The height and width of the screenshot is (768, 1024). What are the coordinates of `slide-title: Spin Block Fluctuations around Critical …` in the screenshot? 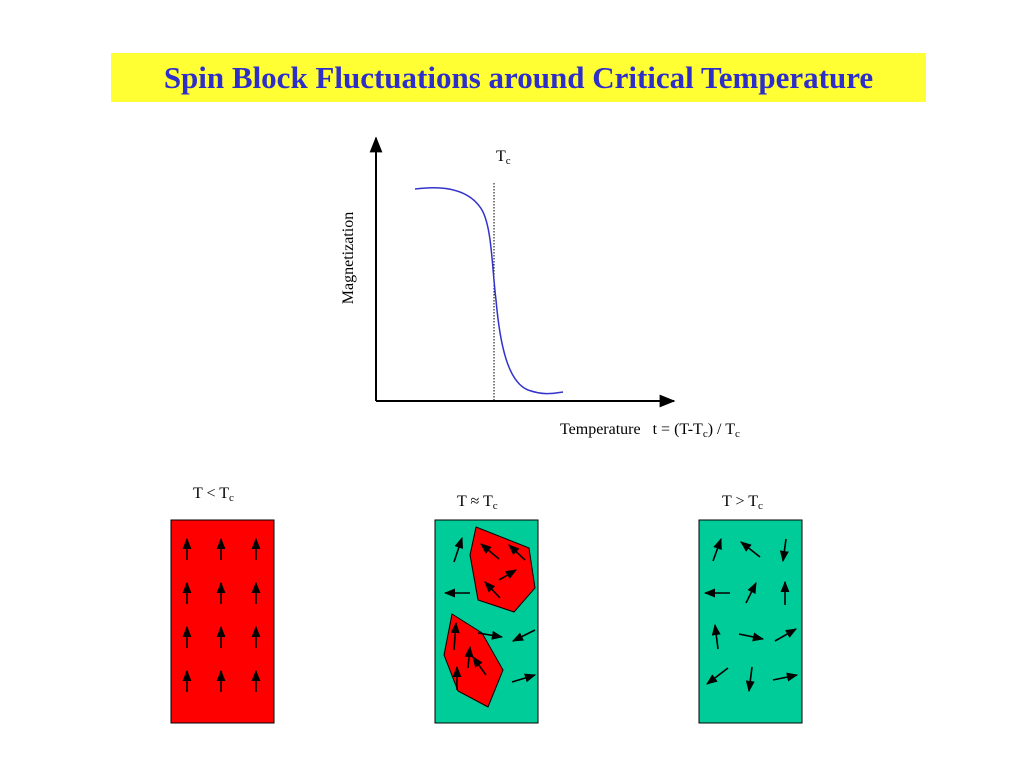 It's located at (518, 77).